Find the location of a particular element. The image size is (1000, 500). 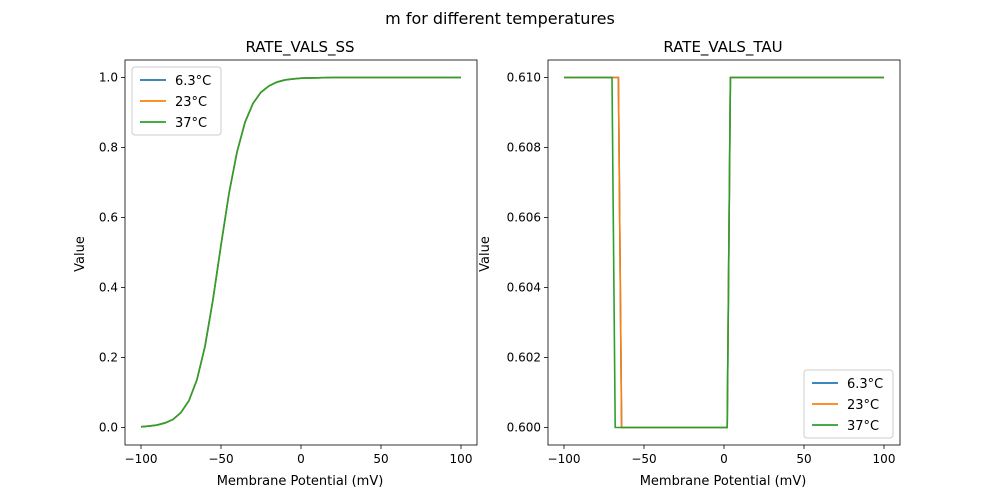

left-ytick-label: 1.0 is located at coordinates (108, 78).